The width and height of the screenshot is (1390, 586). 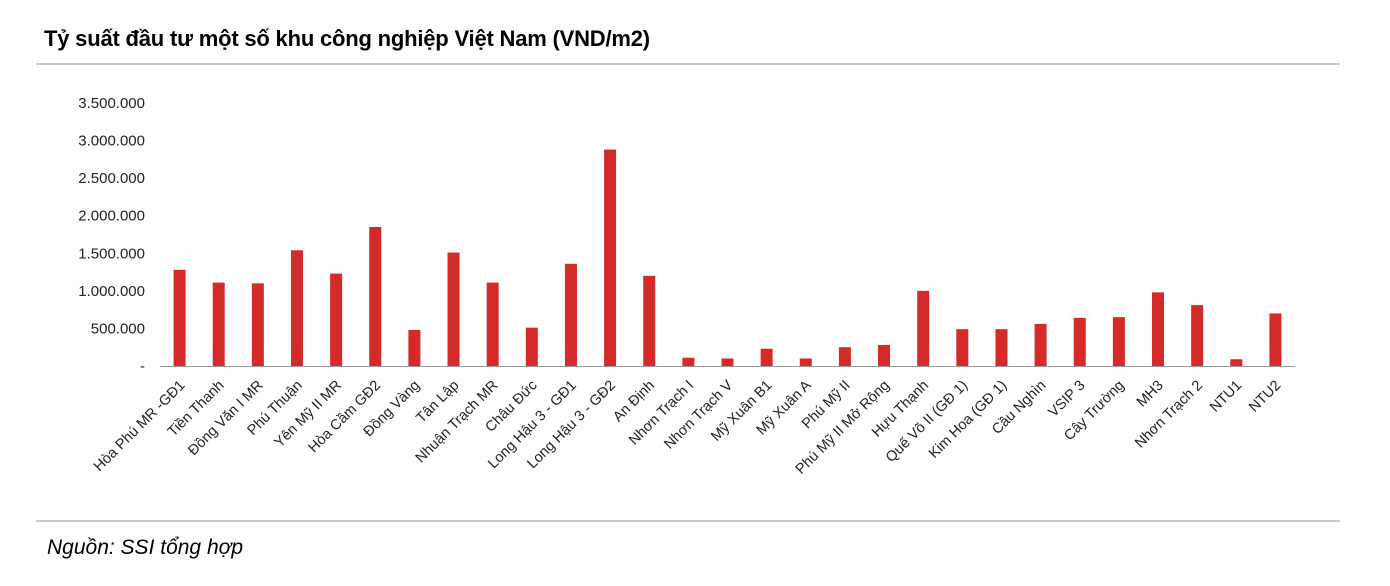 I want to click on bottom-divider, so click(x=688, y=521).